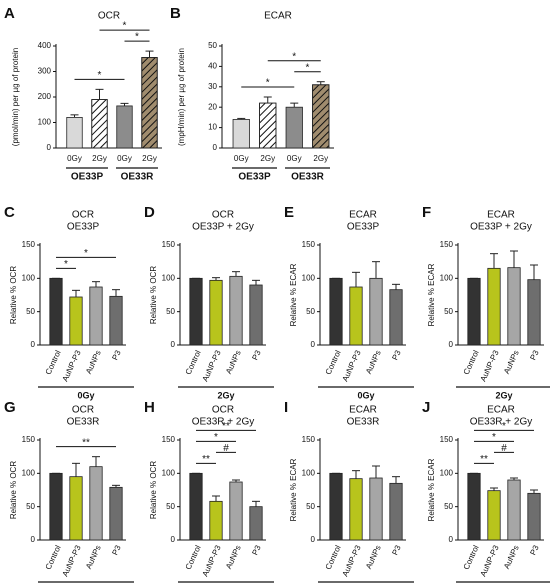 This screenshot has width=550, height=586. Describe the element at coordinates (45, 96) in the screenshot. I see `y-tick-label: 200` at that location.